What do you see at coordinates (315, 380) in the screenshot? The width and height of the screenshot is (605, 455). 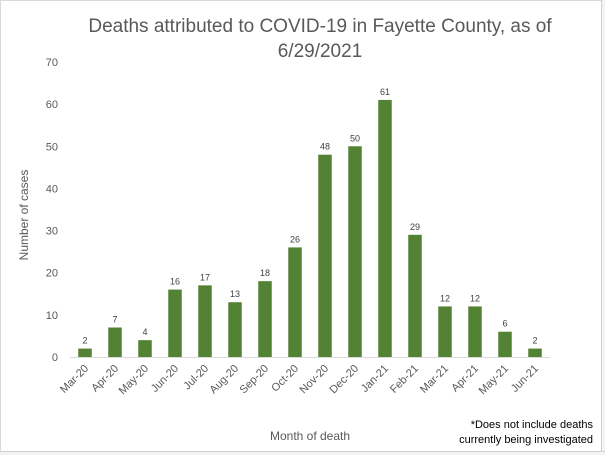 I see `x-tick-label: Nov-20` at bounding box center [315, 380].